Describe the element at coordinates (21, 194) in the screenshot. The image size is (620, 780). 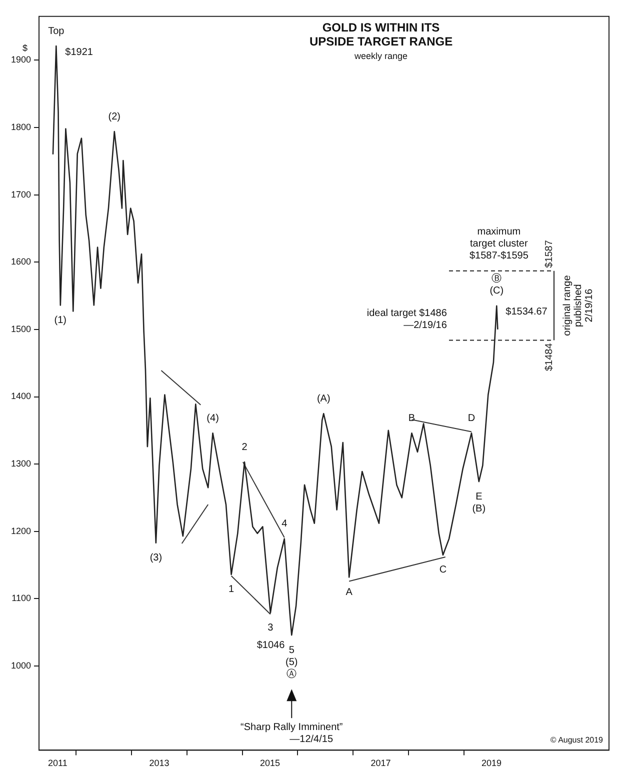
I see `y-tick-label: 1700` at that location.